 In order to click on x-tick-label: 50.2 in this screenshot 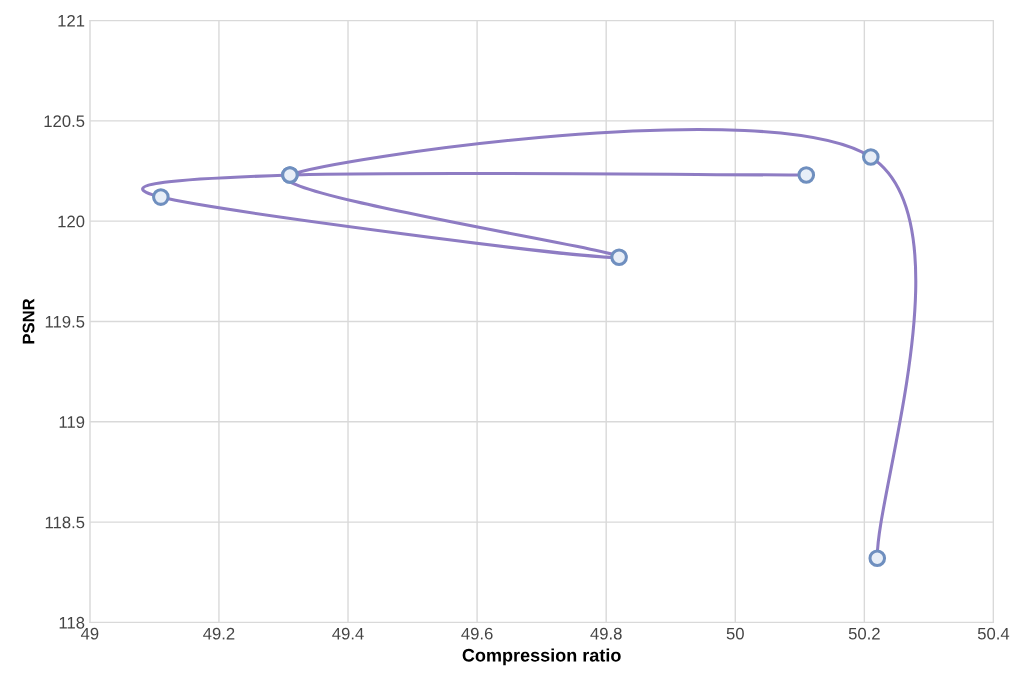, I will do `click(864, 633)`.